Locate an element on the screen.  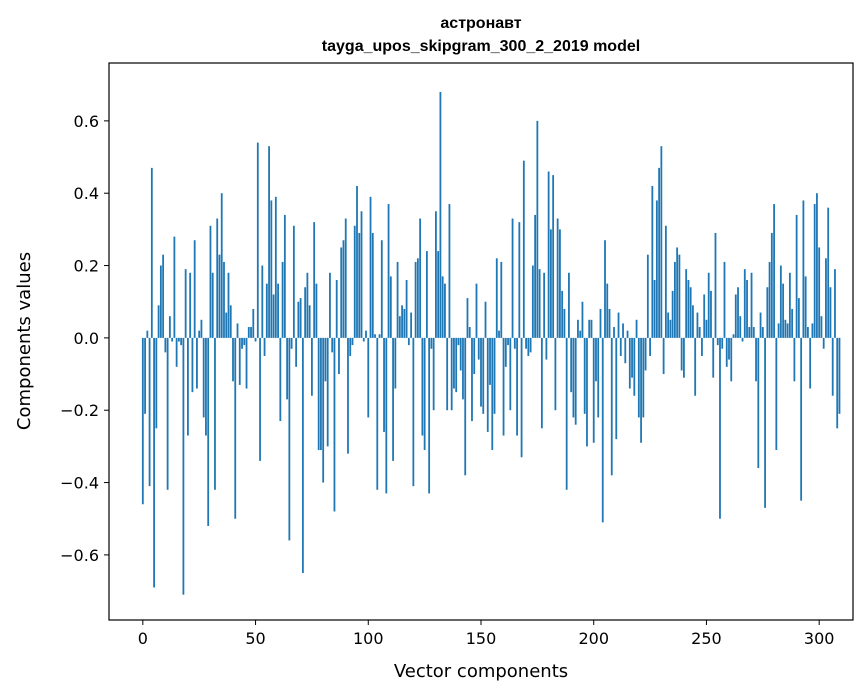
x-tick-label: 50 is located at coordinates (255, 638).